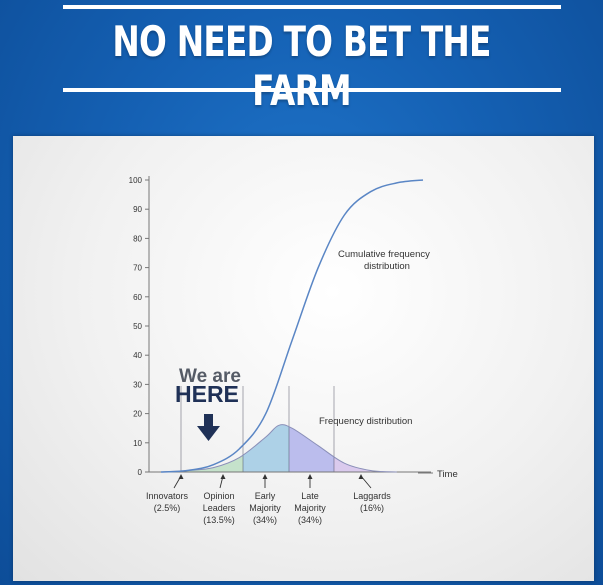  Describe the element at coordinates (384, 254) in the screenshot. I see `cumulative-label-line1: Cumulative frequency` at that location.